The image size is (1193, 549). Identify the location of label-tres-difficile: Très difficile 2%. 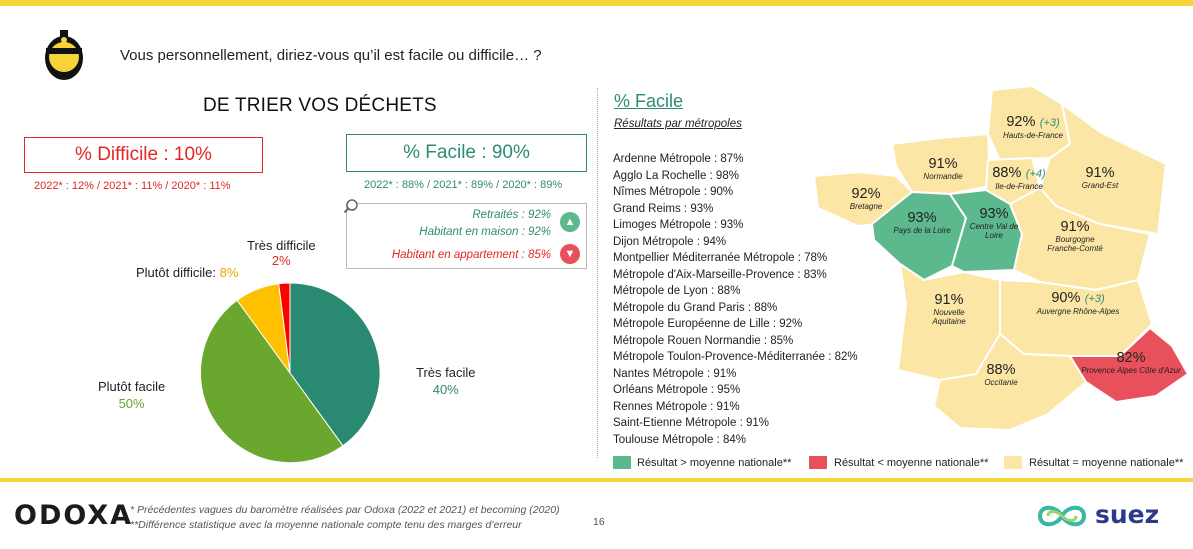
(281, 253).